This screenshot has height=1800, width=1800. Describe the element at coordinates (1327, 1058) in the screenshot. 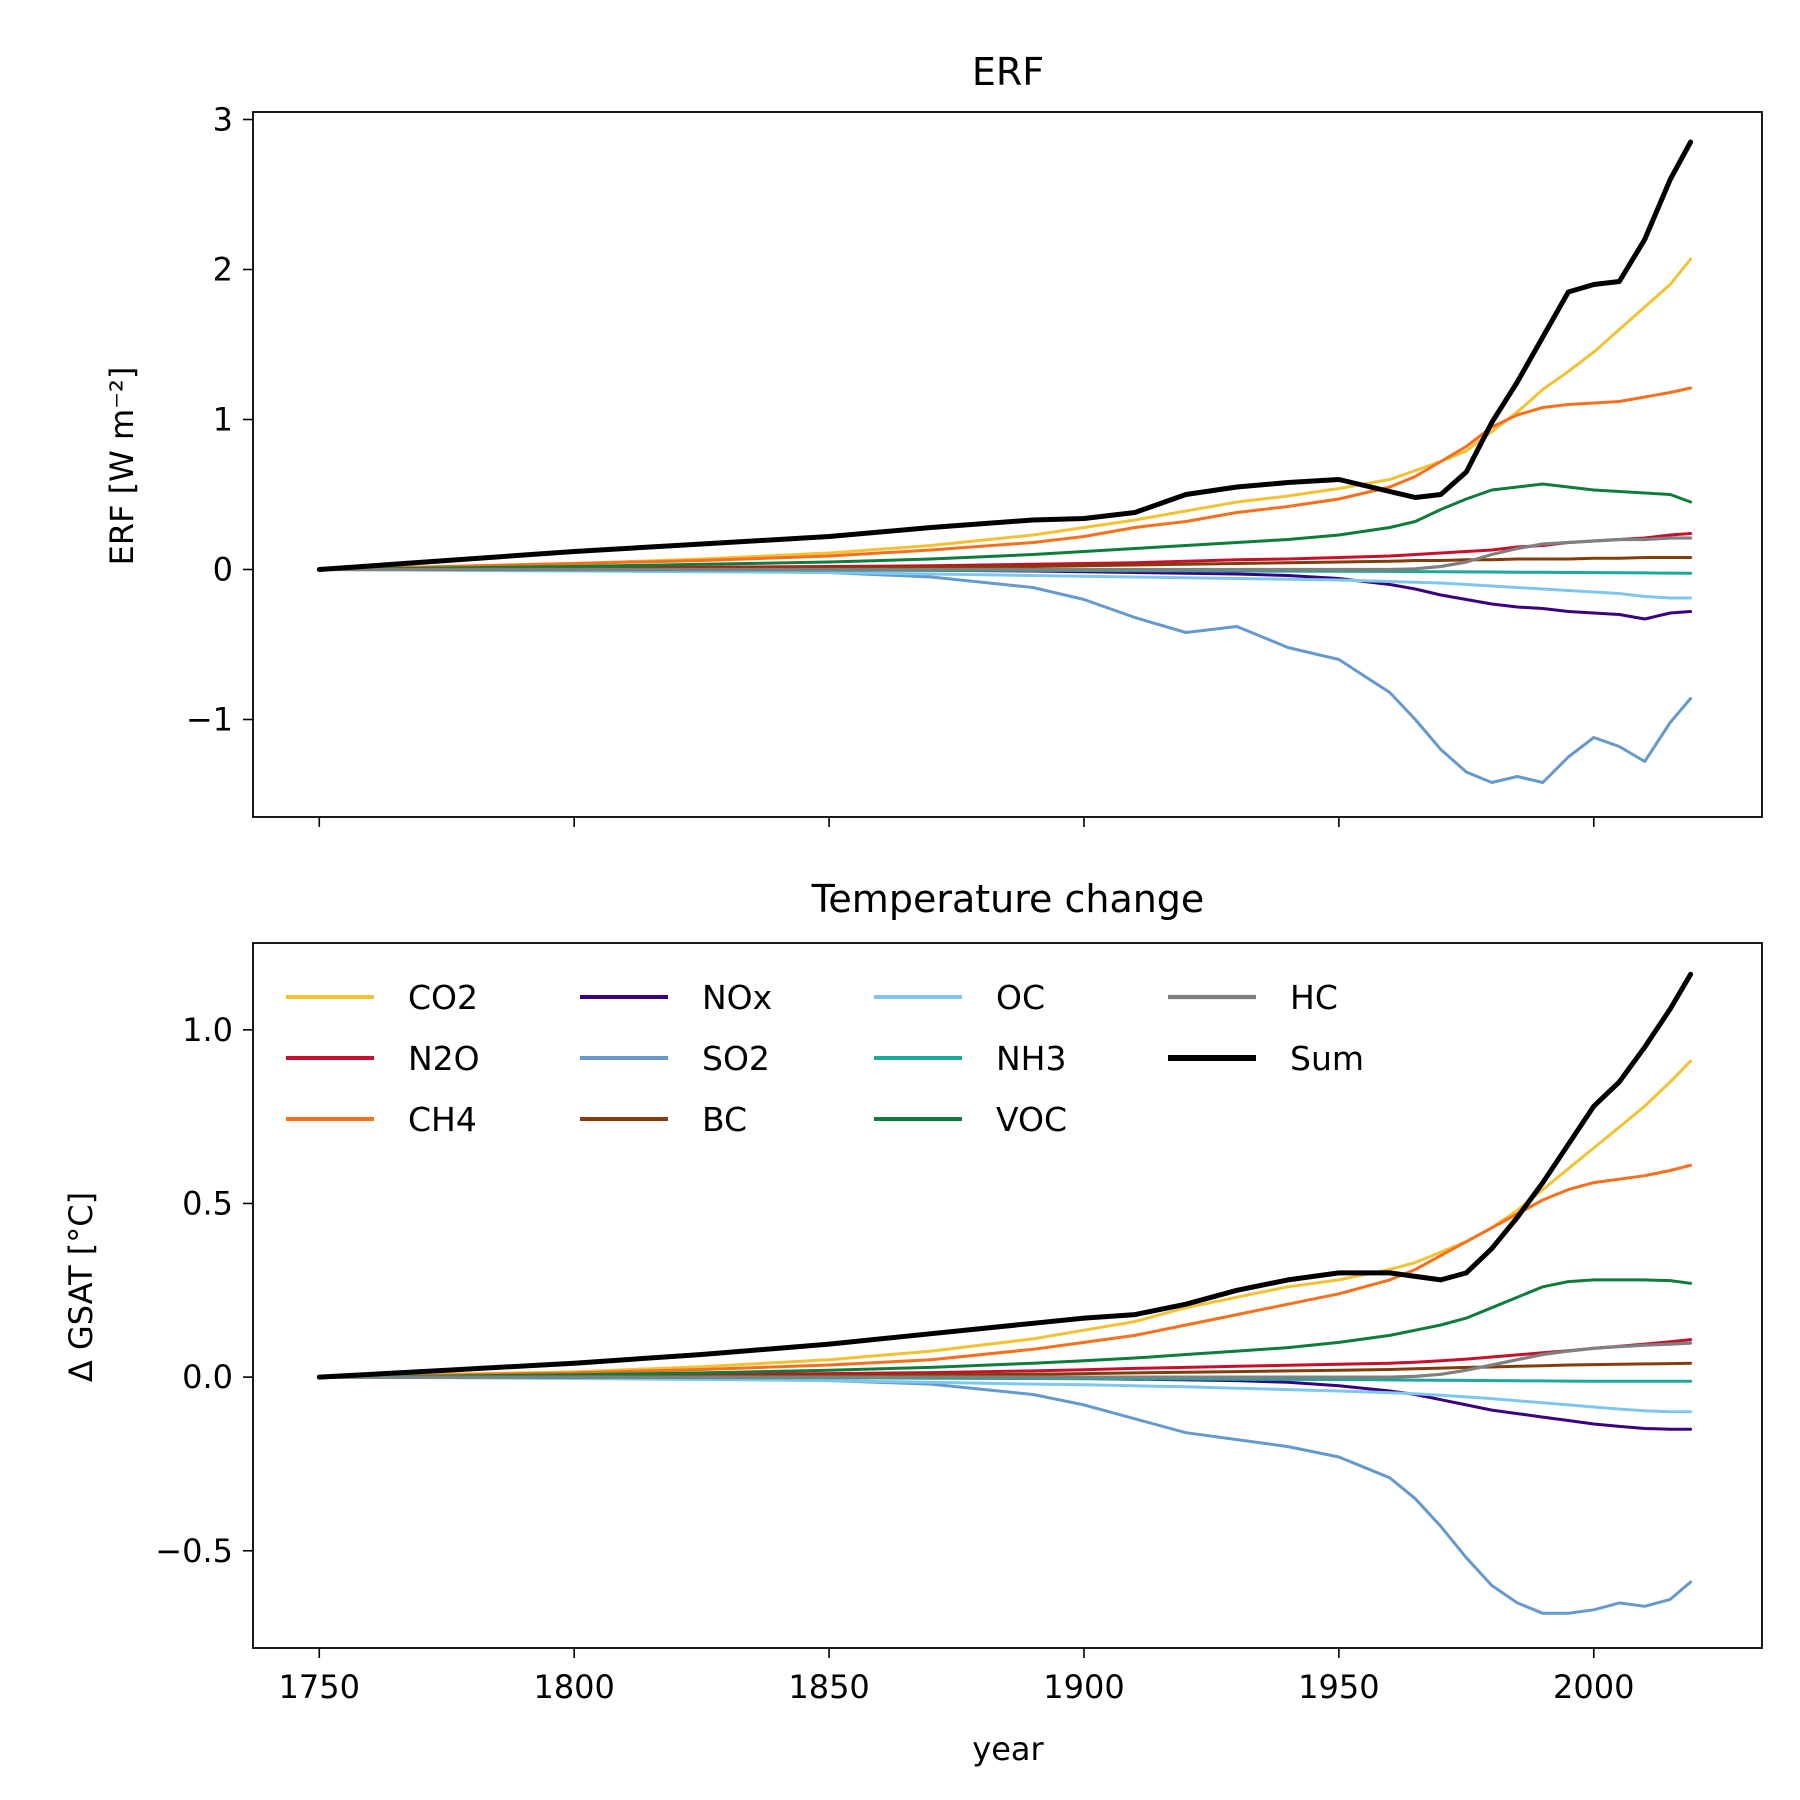

I see `legend-label-sum: Sum` at that location.